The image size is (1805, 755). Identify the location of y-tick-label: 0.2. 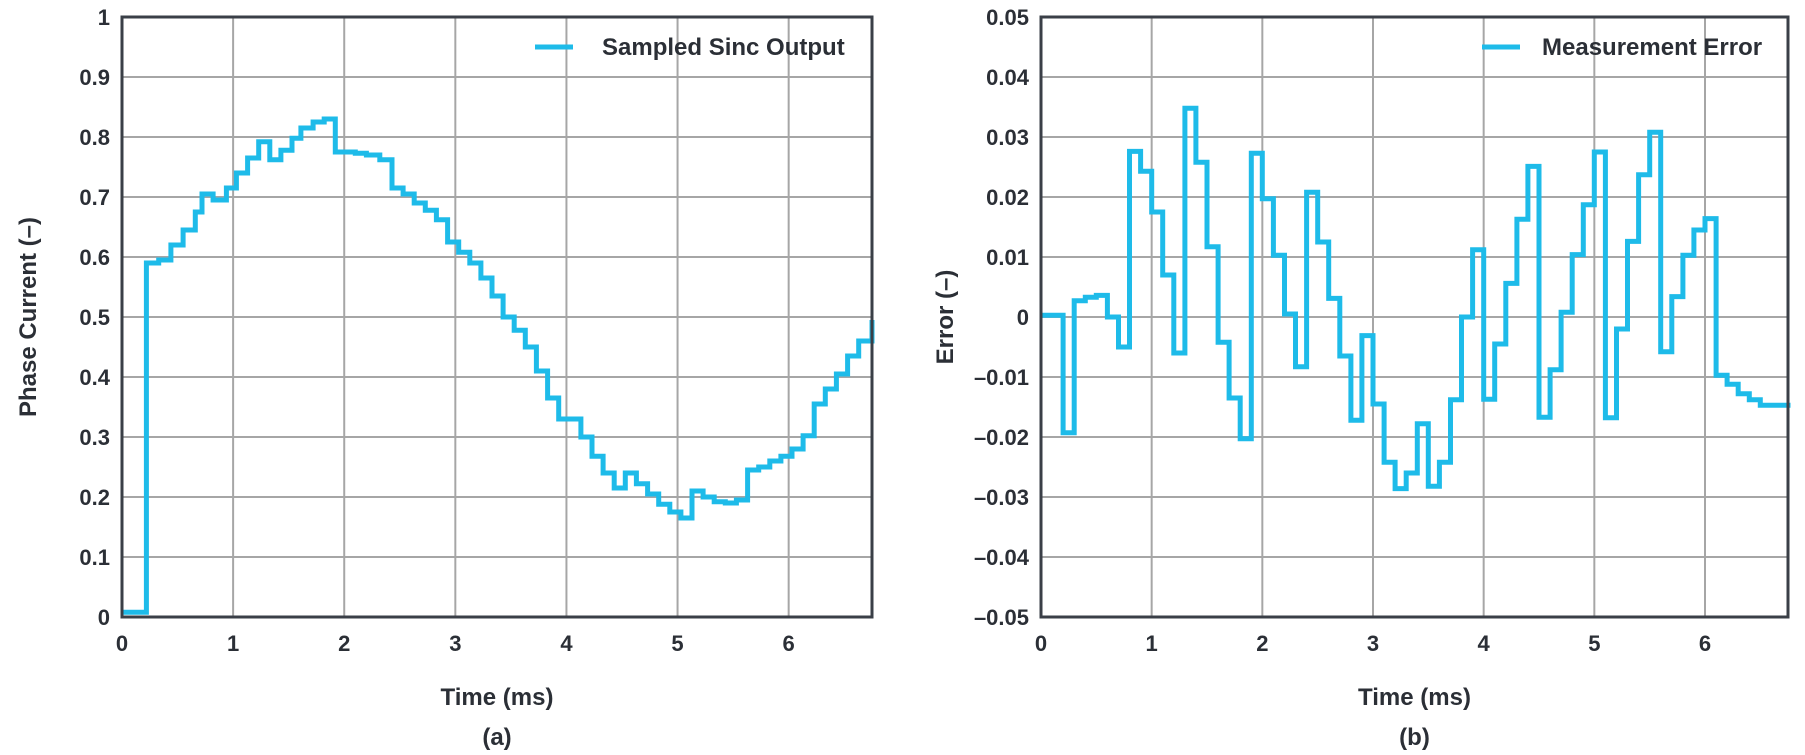
(94, 497).